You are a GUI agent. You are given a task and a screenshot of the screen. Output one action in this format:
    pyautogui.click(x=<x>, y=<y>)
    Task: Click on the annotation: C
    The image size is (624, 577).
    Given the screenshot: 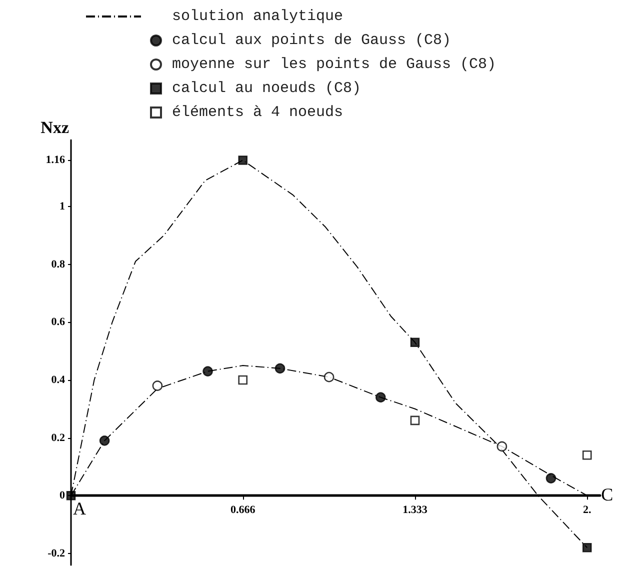 What is the action you would take?
    pyautogui.click(x=607, y=494)
    